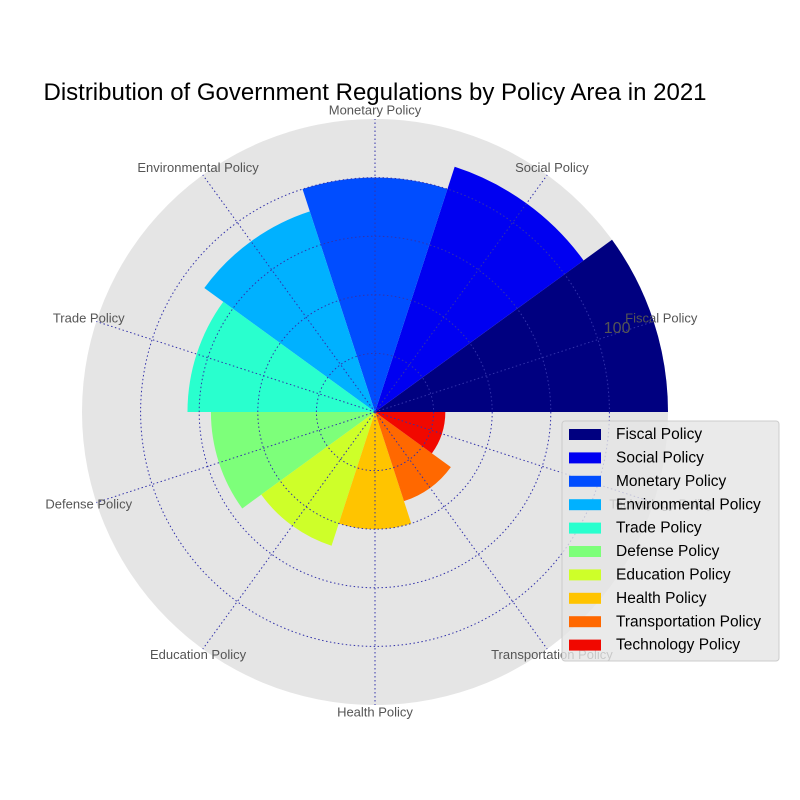 Image resolution: width=800 pixels, height=800 pixels. I want to click on bar-fiscal-policy, so click(521, 325).